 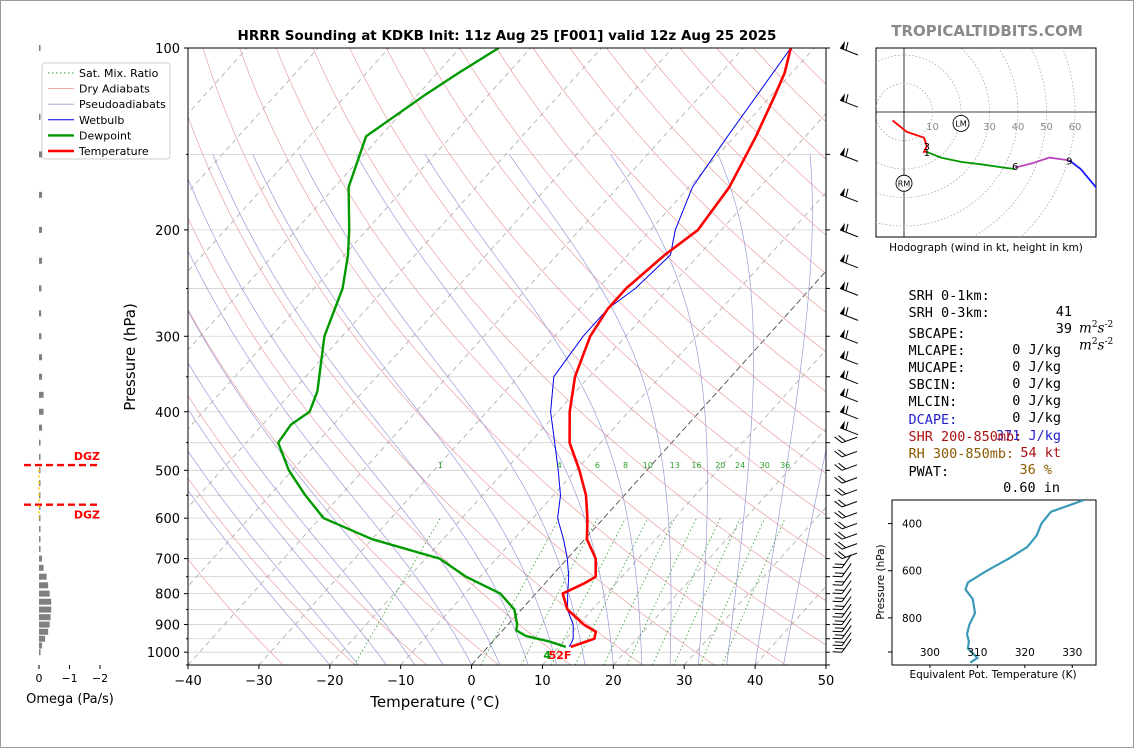 I want to click on y-tick-label: 600, so click(x=167, y=519).